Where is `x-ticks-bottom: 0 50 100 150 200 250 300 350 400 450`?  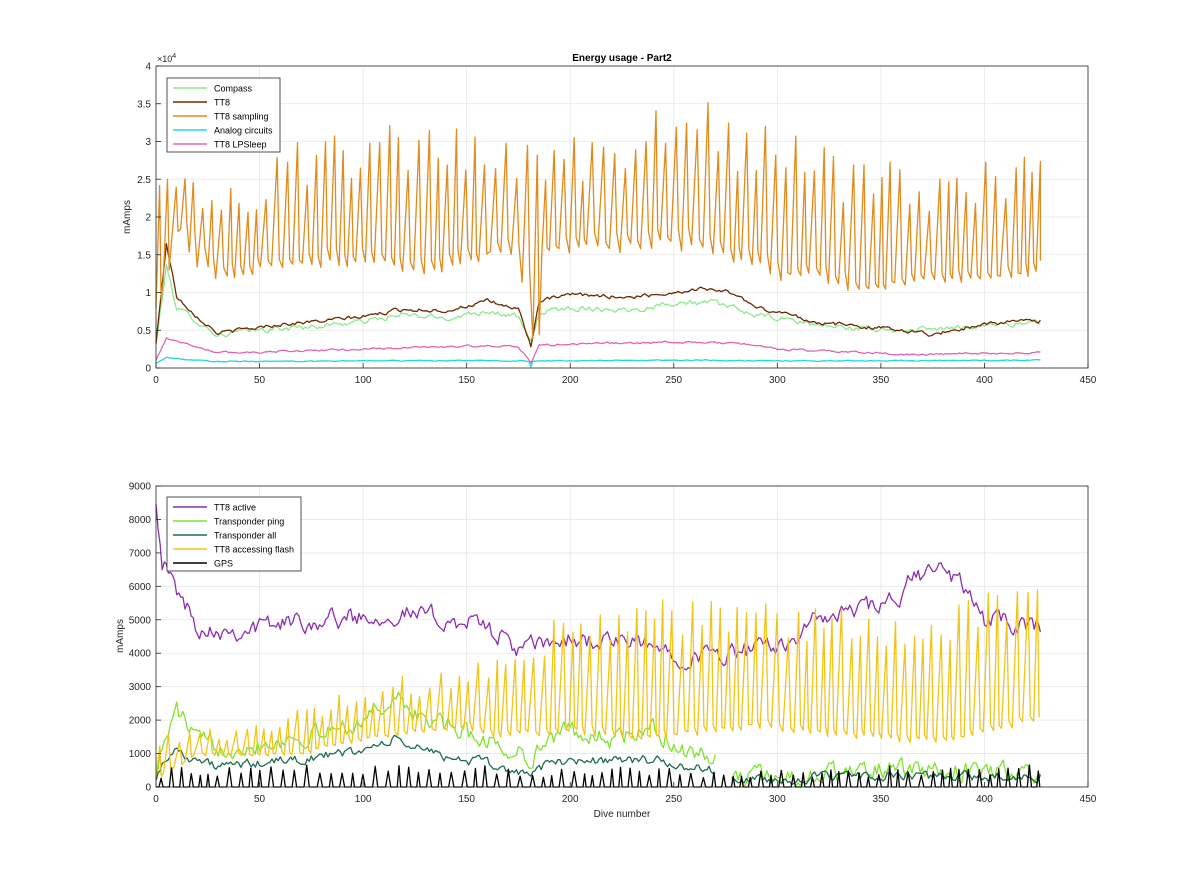 x-ticks-bottom: 0 50 100 150 200 250 300 350 400 450 is located at coordinates (625, 793).